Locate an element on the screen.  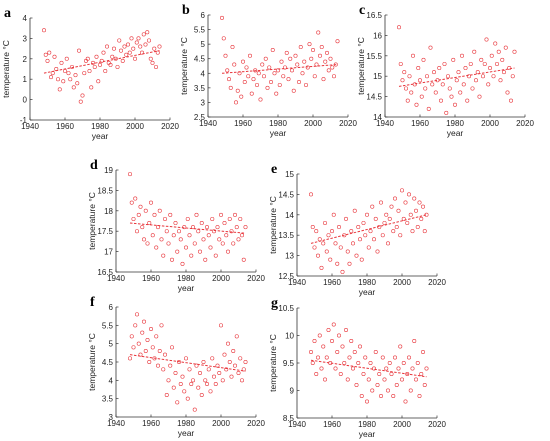
y-tick-label: 4.5 is located at coordinates (108, 362).